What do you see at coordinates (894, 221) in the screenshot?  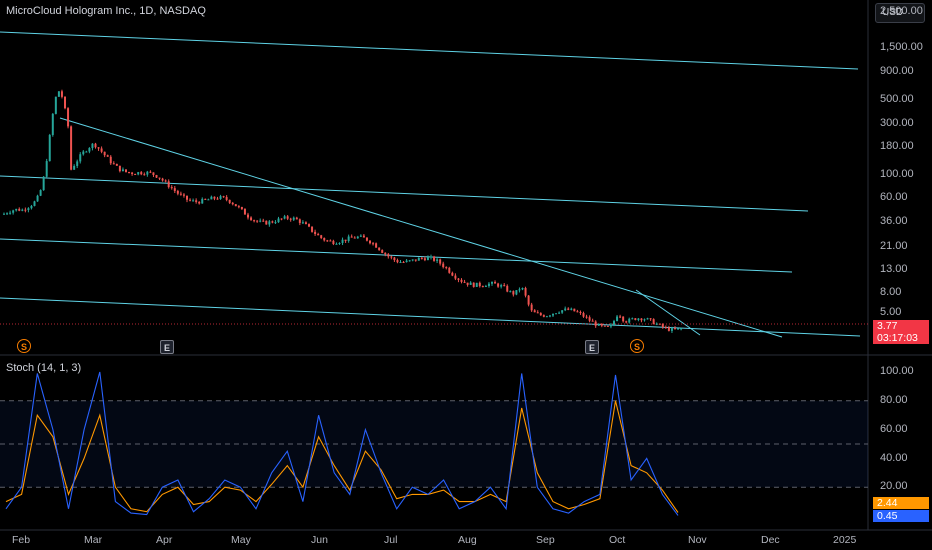 I see `price-axis-label: 36.00` at bounding box center [894, 221].